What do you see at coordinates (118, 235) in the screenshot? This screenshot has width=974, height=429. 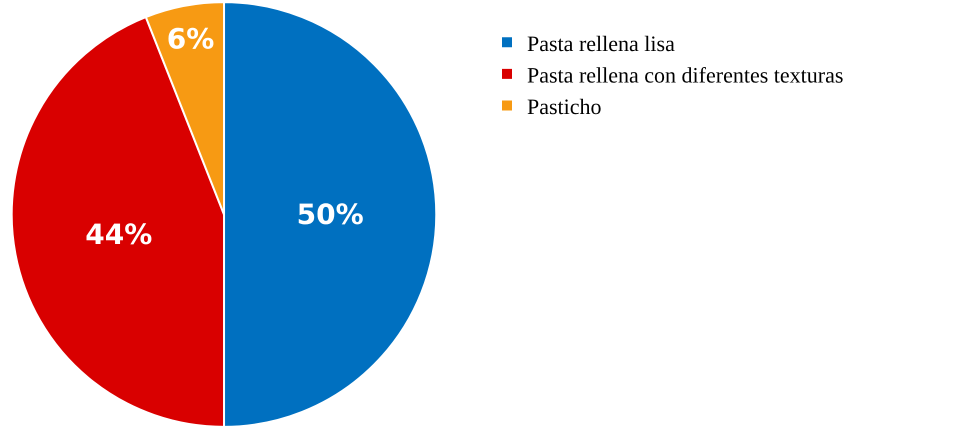 I see `data-label: 44%` at bounding box center [118, 235].